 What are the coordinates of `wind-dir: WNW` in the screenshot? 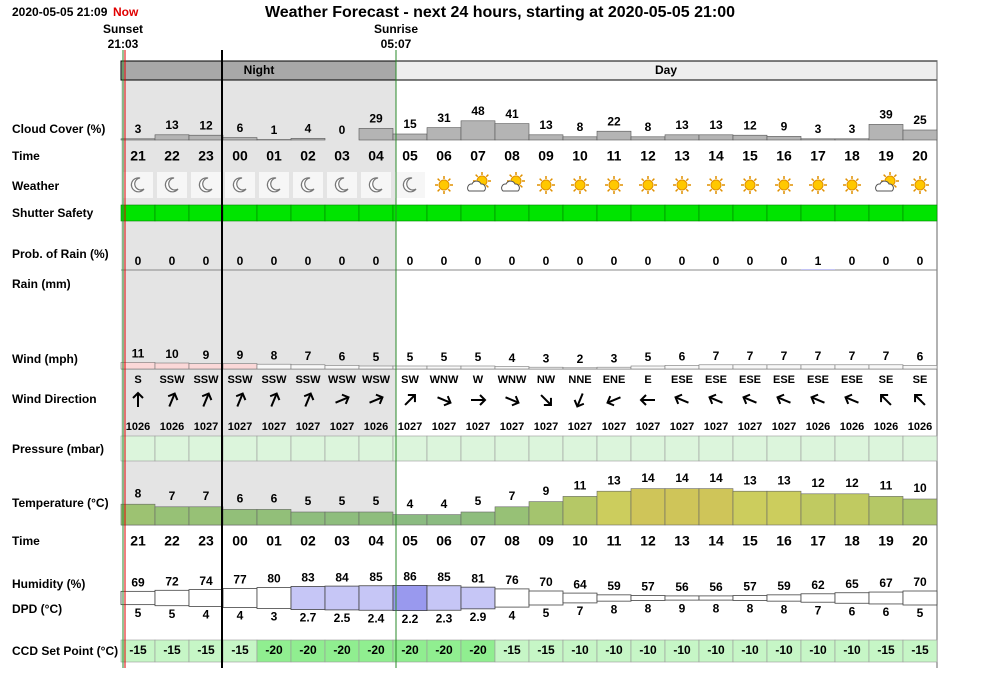 It's located at (444, 380).